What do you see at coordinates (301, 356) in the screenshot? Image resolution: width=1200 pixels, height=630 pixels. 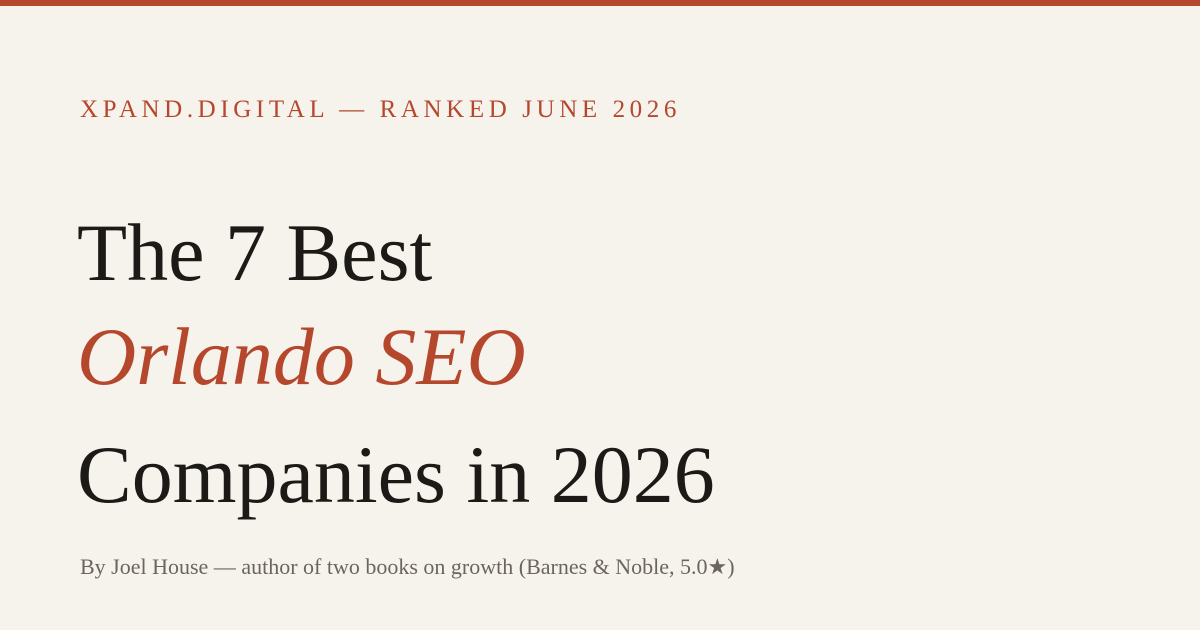 I see `title-highlight: Orlando SEO` at bounding box center [301, 356].